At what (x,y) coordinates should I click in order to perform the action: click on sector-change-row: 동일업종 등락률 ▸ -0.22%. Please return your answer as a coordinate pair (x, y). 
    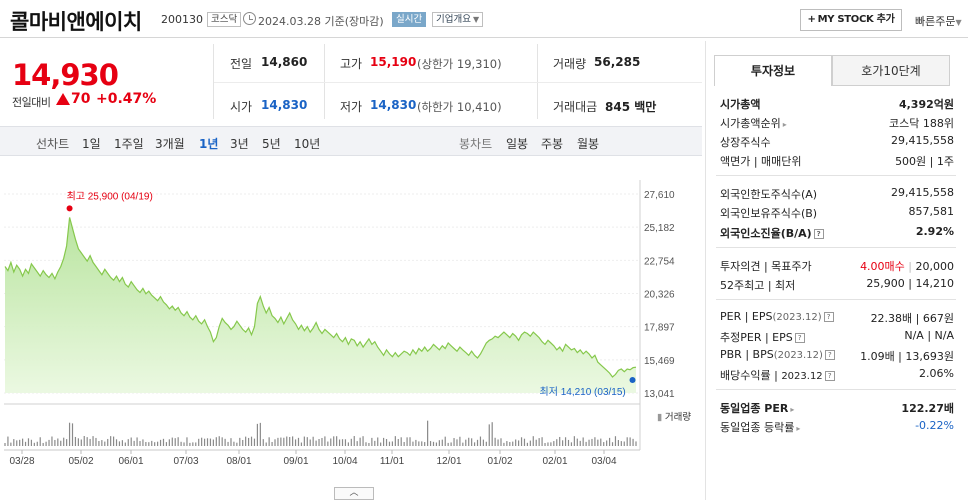
    Looking at the image, I should click on (837, 427).